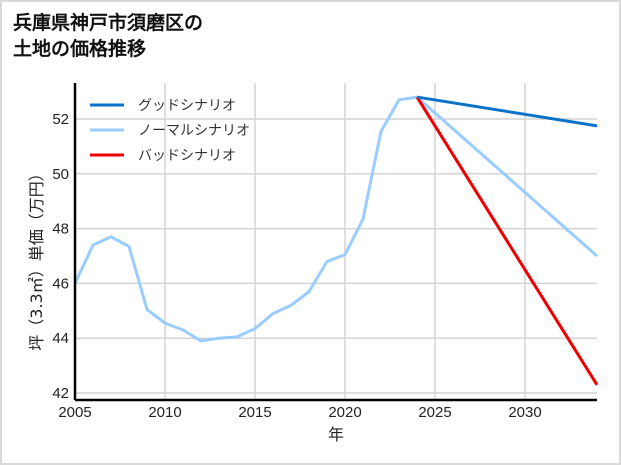 This screenshot has height=465, width=621. Describe the element at coordinates (336, 434) in the screenshot. I see `x-axis-label: 年` at that location.